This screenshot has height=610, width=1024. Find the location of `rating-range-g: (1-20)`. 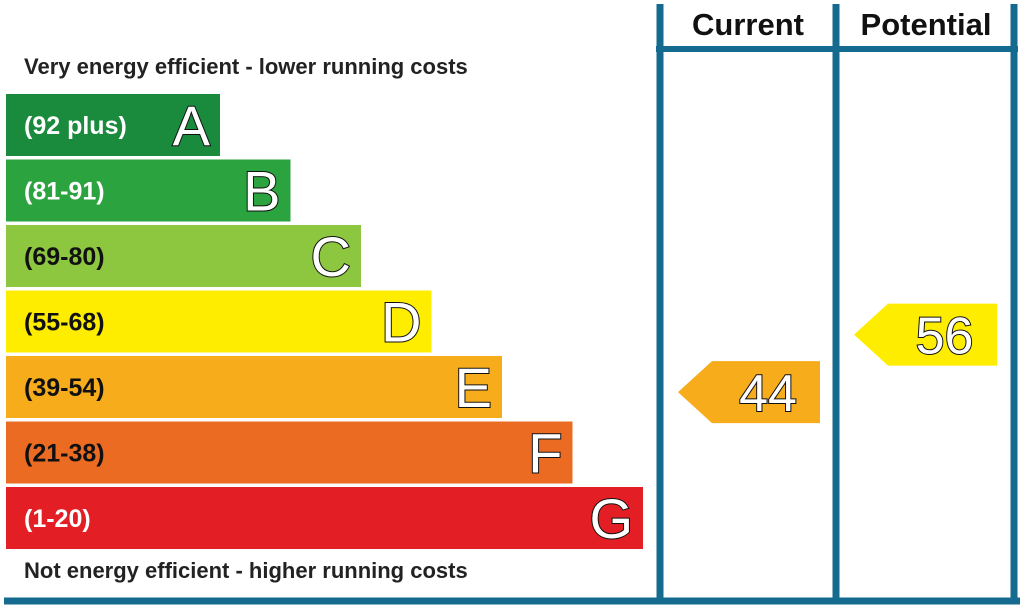

rating-range-g: (1-20) is located at coordinates (57, 519).